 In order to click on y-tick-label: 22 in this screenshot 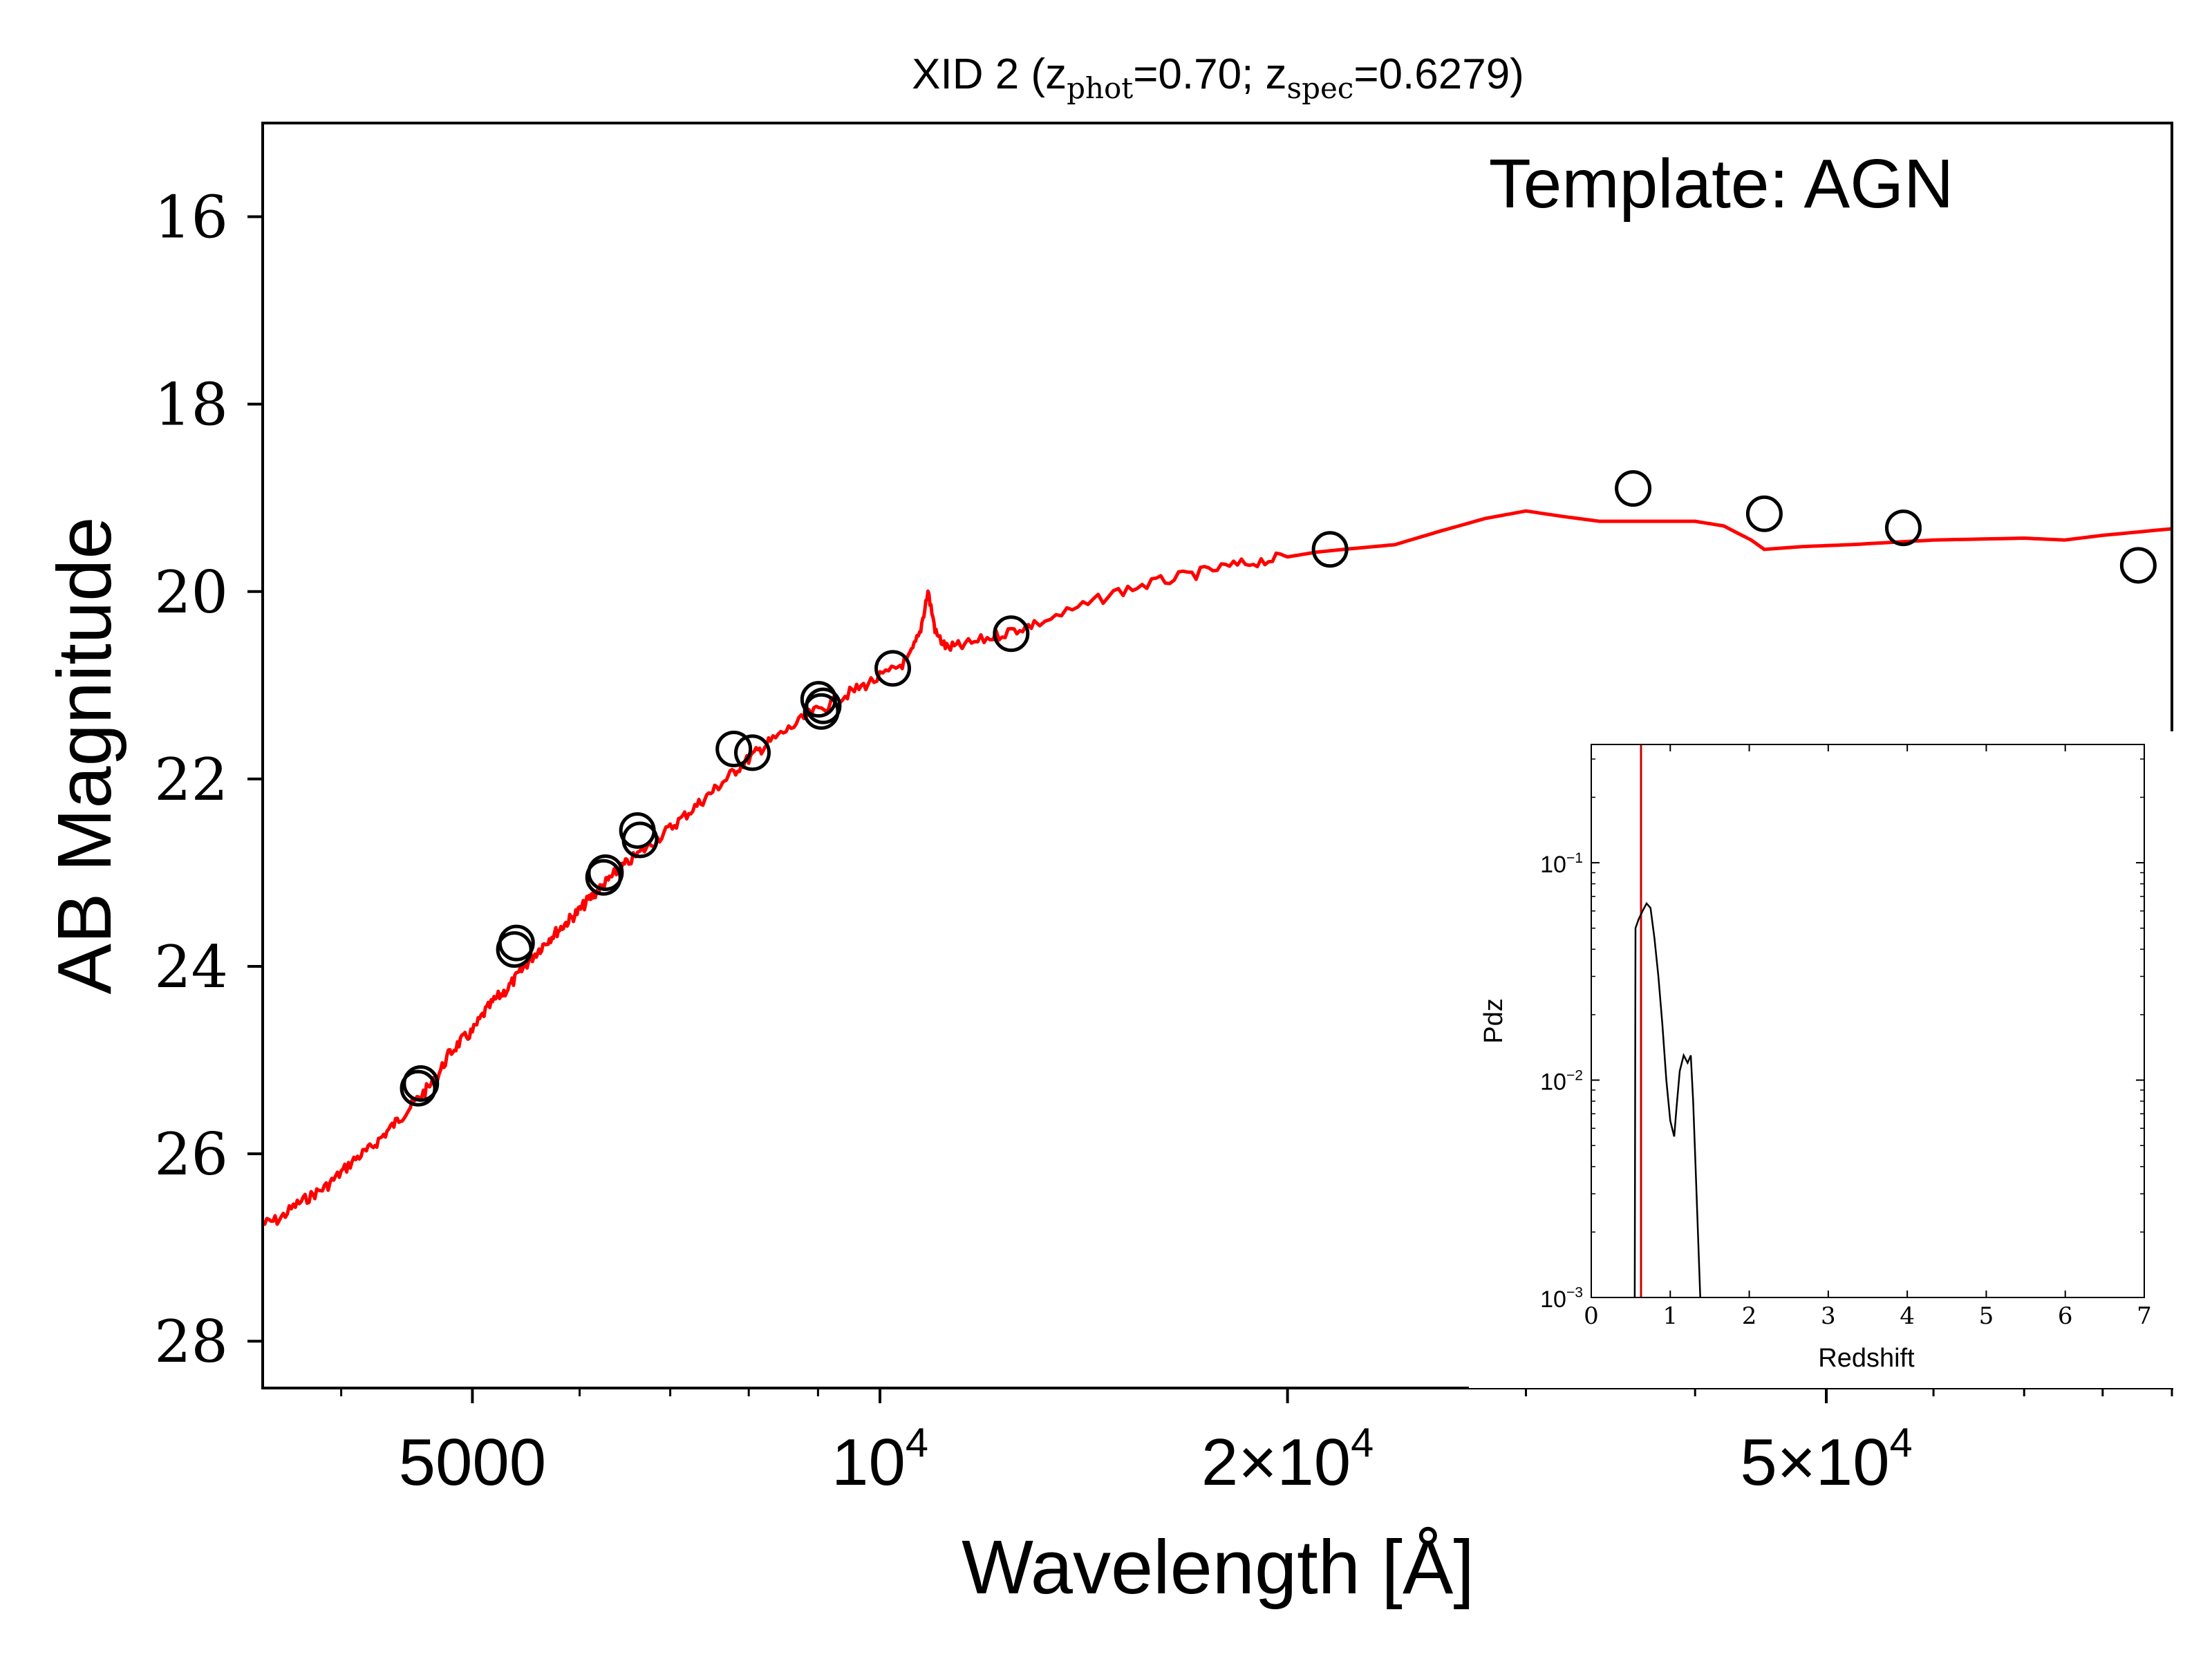, I will do `click(191, 780)`.